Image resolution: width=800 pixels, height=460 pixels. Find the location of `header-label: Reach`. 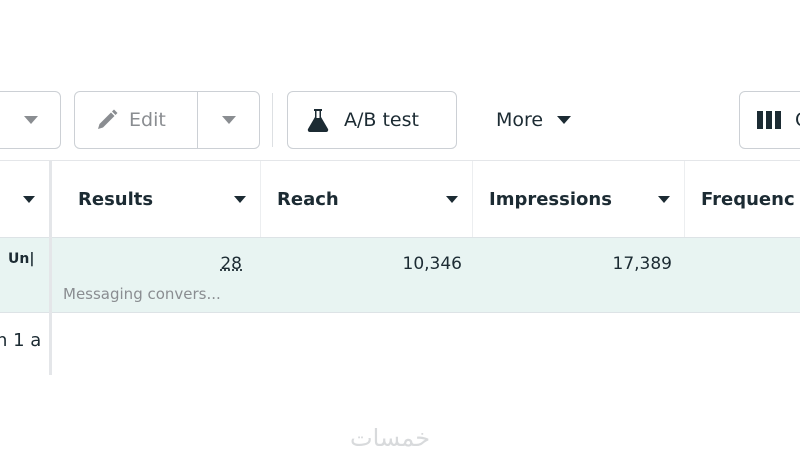

header-label: Reach is located at coordinates (308, 199).